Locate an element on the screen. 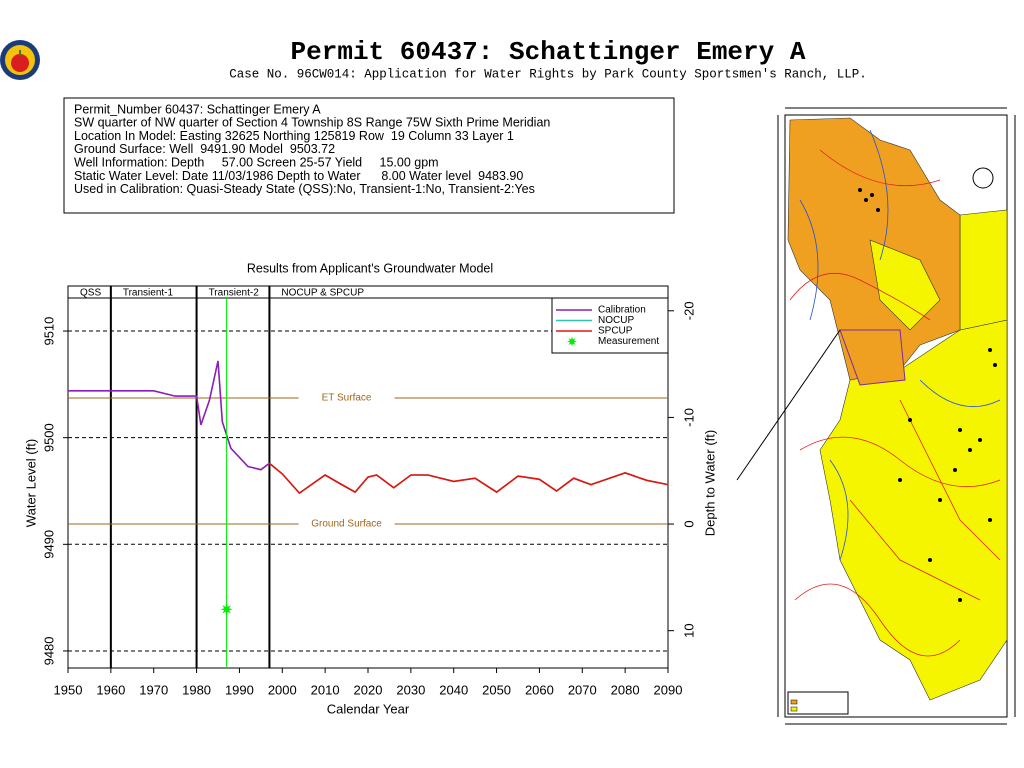 This screenshot has width=1024, height=768. legend-label: Measurement is located at coordinates (628, 341).